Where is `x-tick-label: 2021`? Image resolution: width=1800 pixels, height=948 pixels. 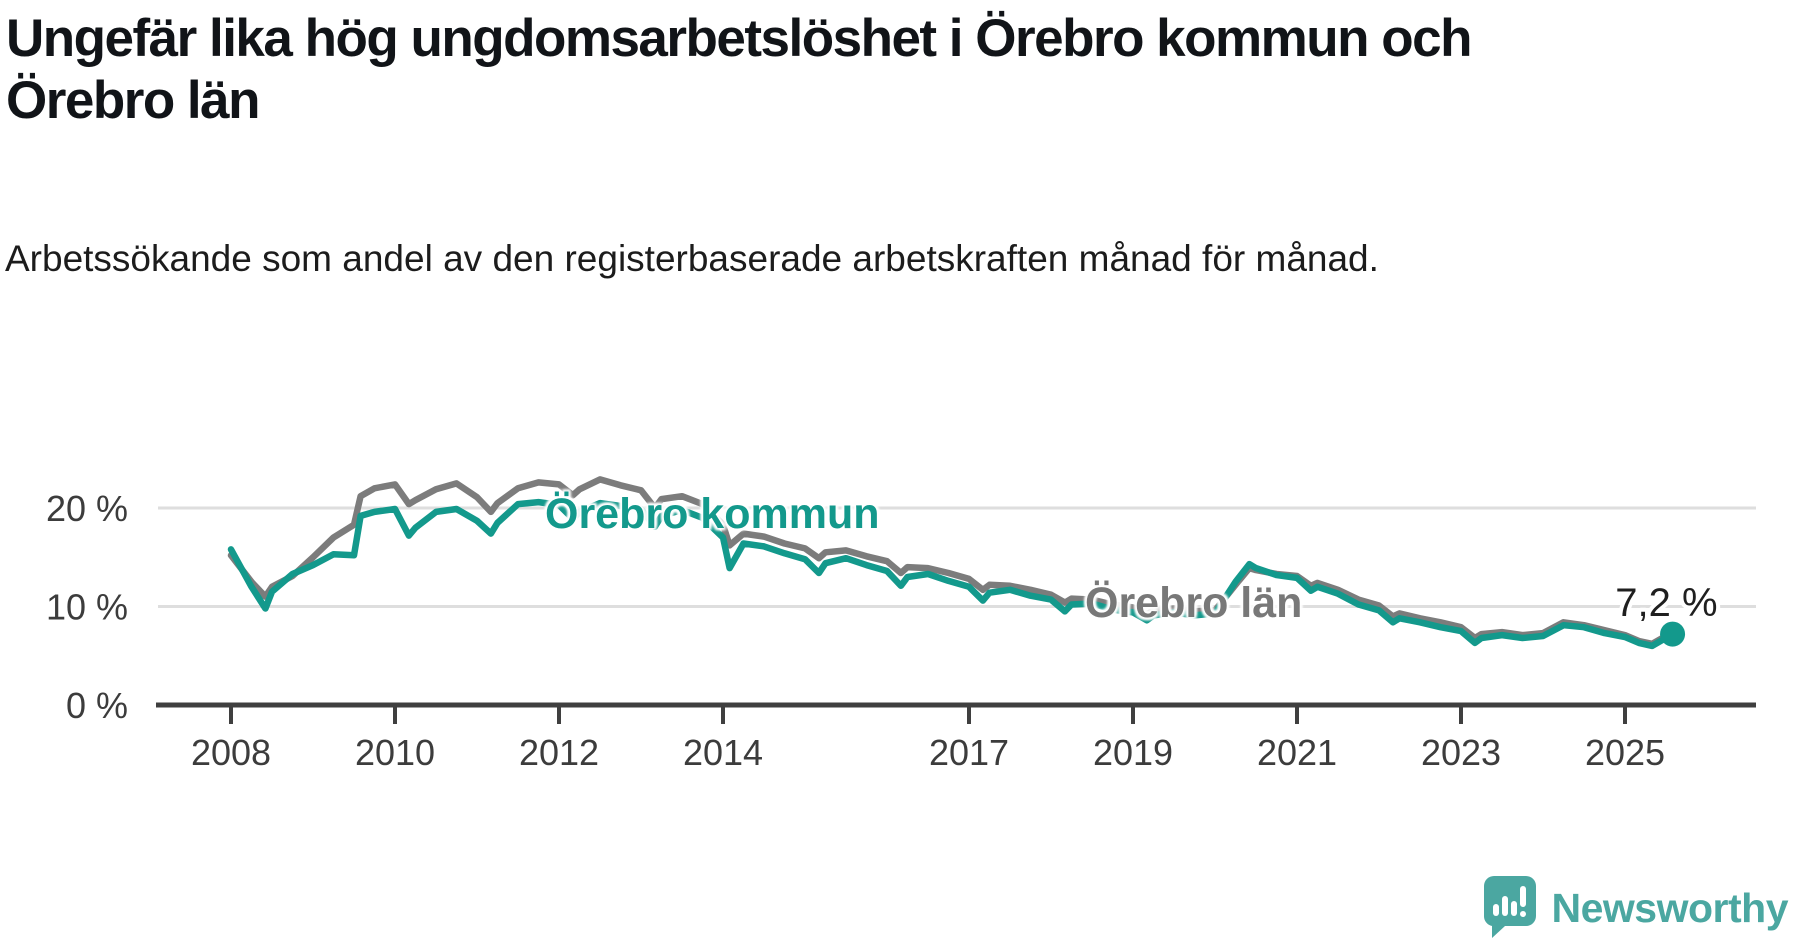 x-tick-label: 2021 is located at coordinates (1297, 752).